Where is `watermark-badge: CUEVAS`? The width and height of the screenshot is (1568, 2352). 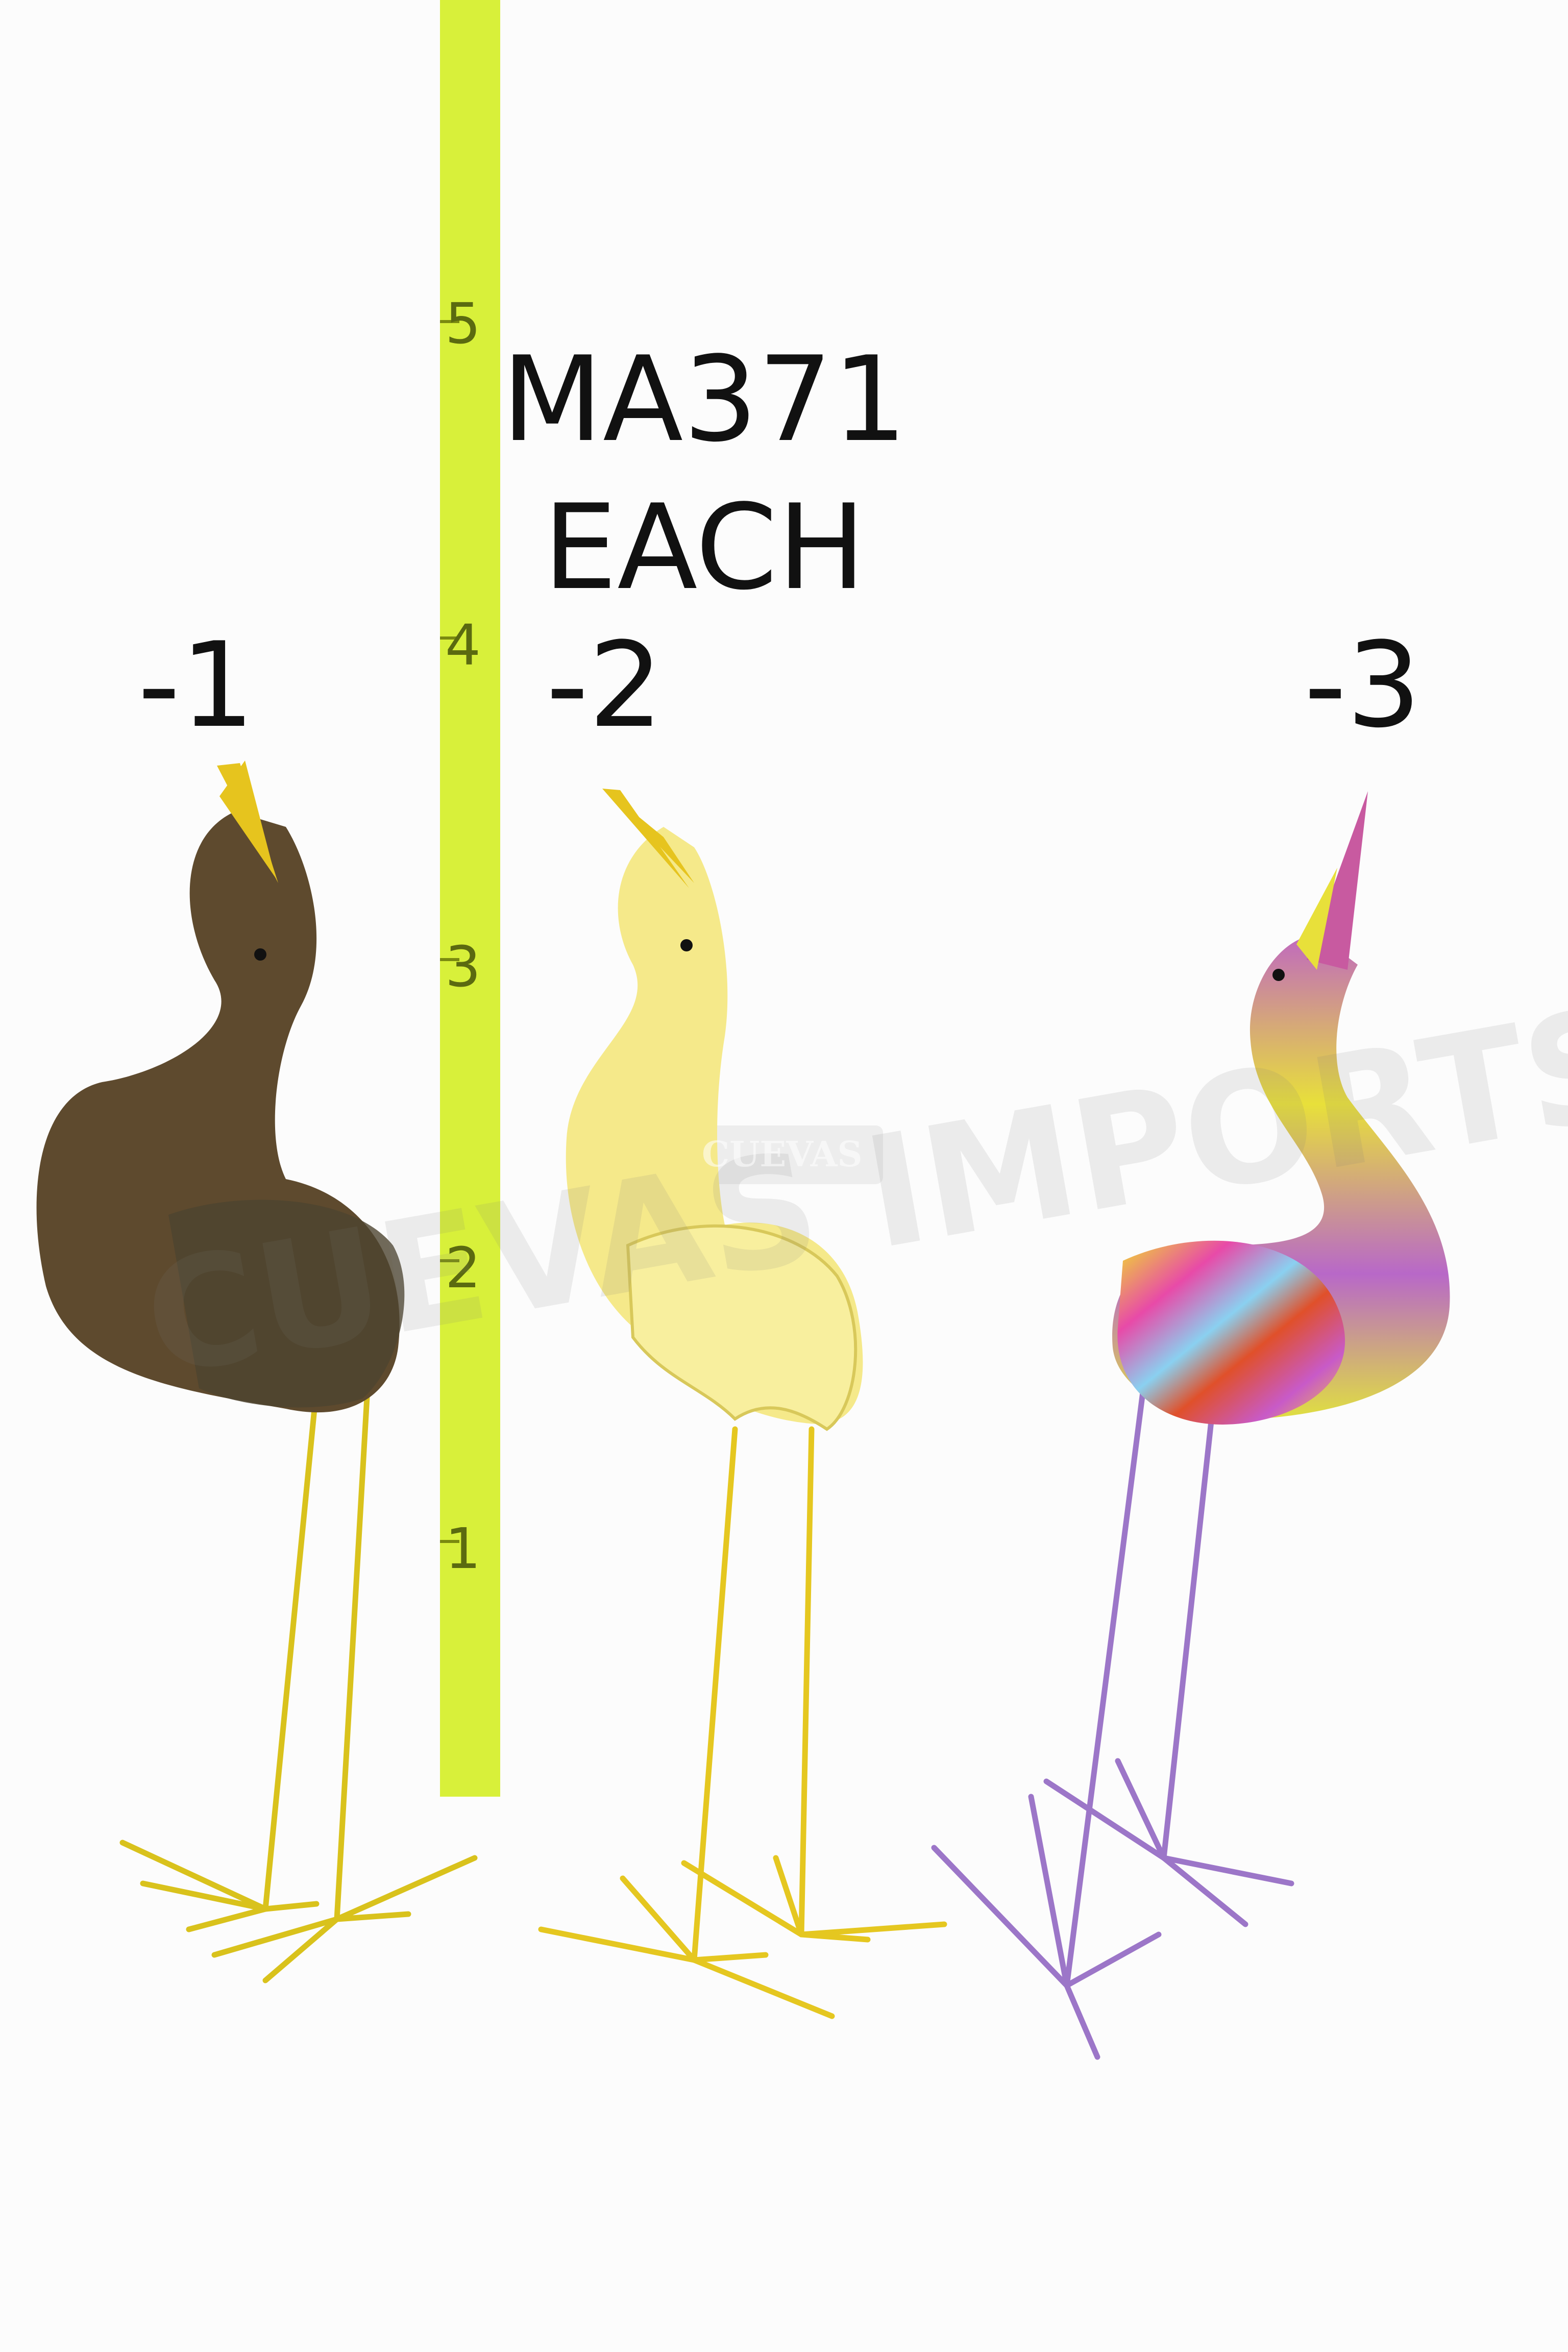 watermark-badge: CUEVAS is located at coordinates (782, 1154).